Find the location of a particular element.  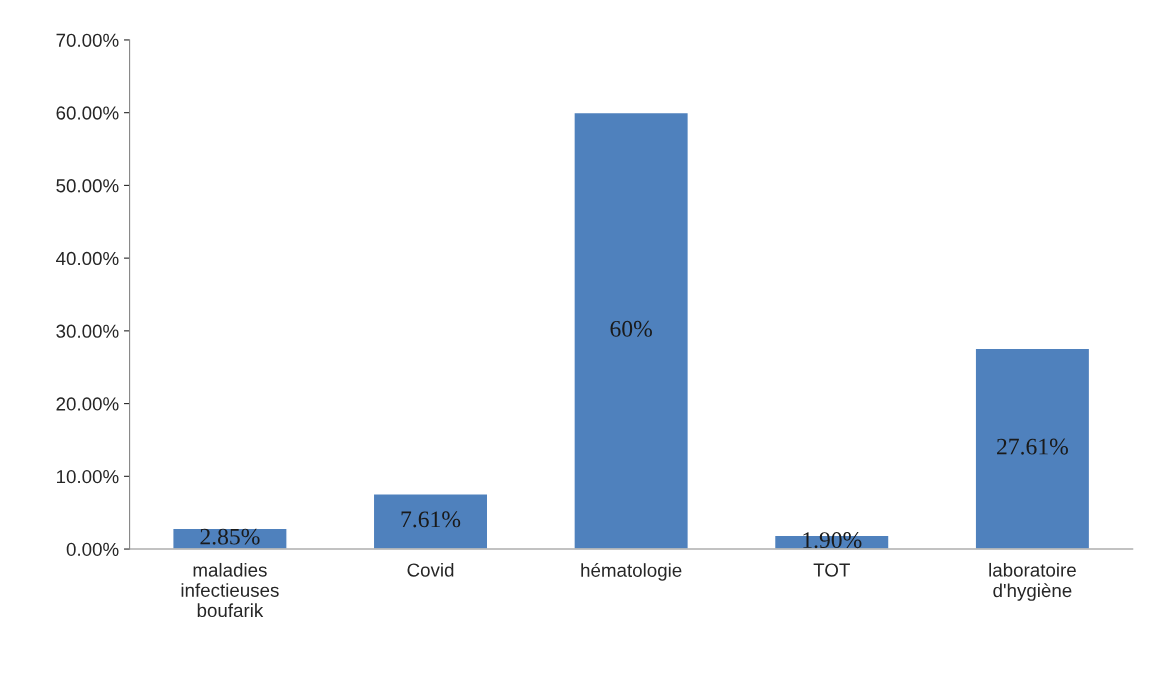

y-tick-label: 10.00% is located at coordinates (88, 477).